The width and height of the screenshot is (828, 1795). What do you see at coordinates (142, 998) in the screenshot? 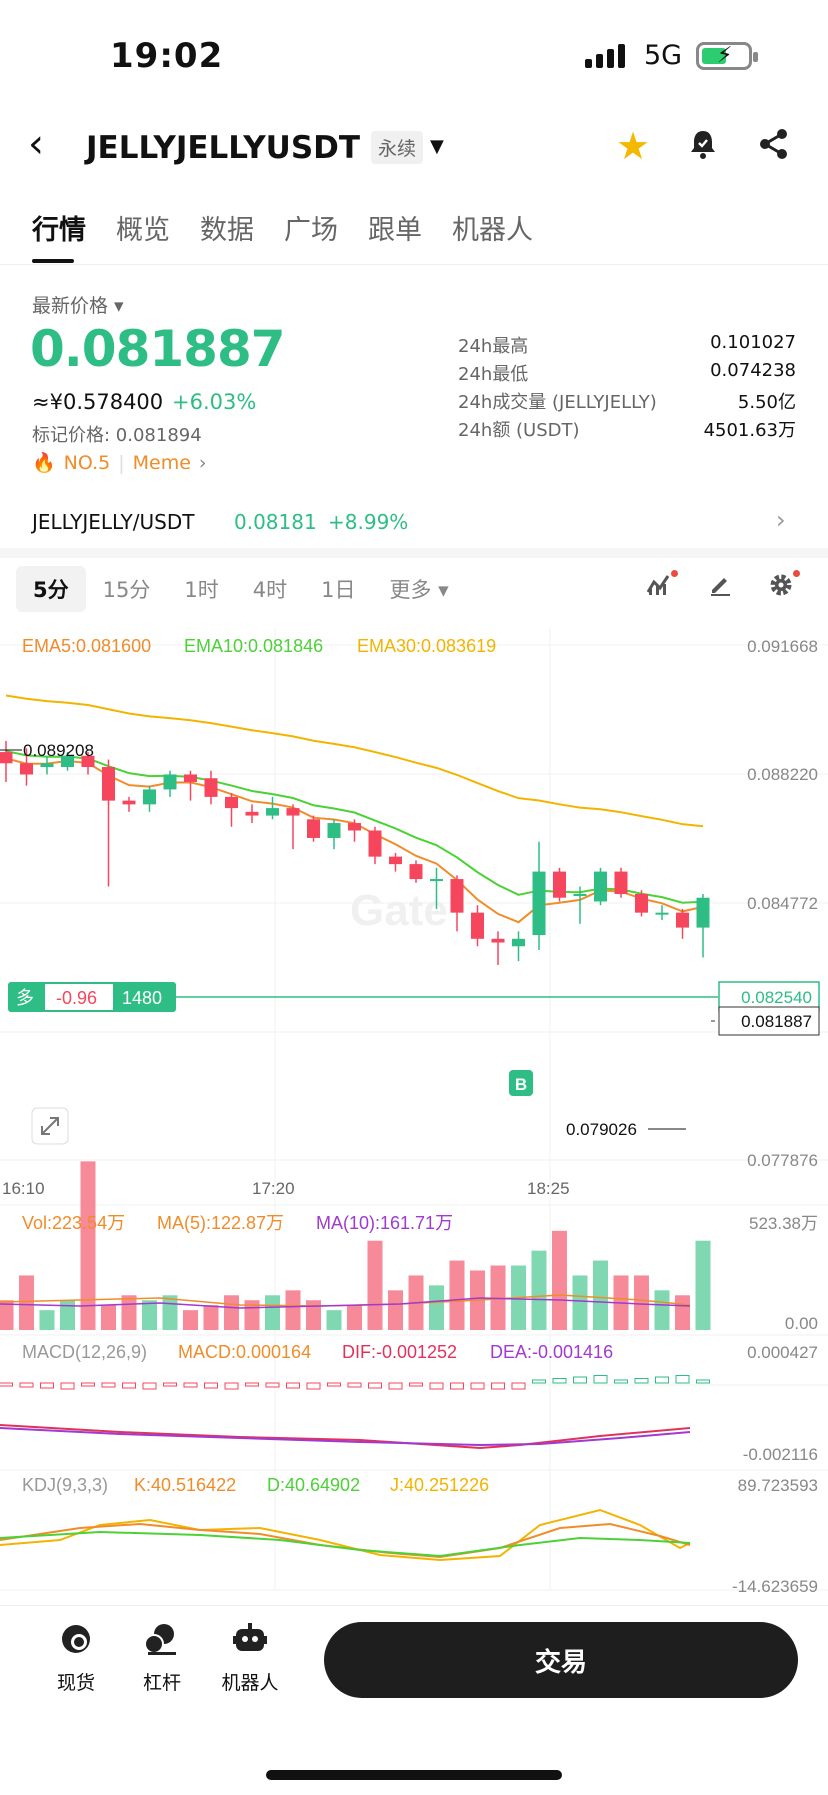
I see `position-qty: 1480` at bounding box center [142, 998].